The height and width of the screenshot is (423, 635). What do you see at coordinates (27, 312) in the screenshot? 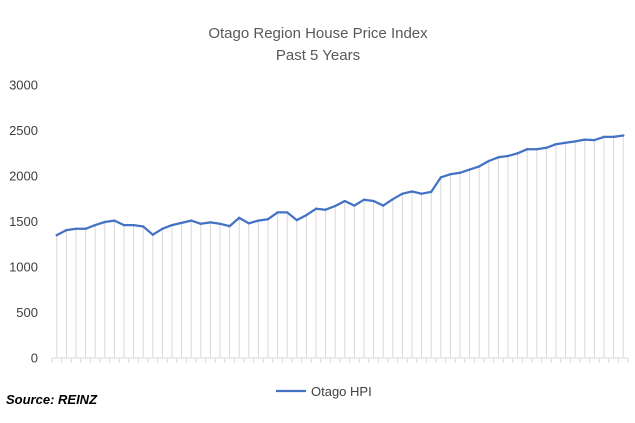
I see `y-tick-label: 500` at bounding box center [27, 312].